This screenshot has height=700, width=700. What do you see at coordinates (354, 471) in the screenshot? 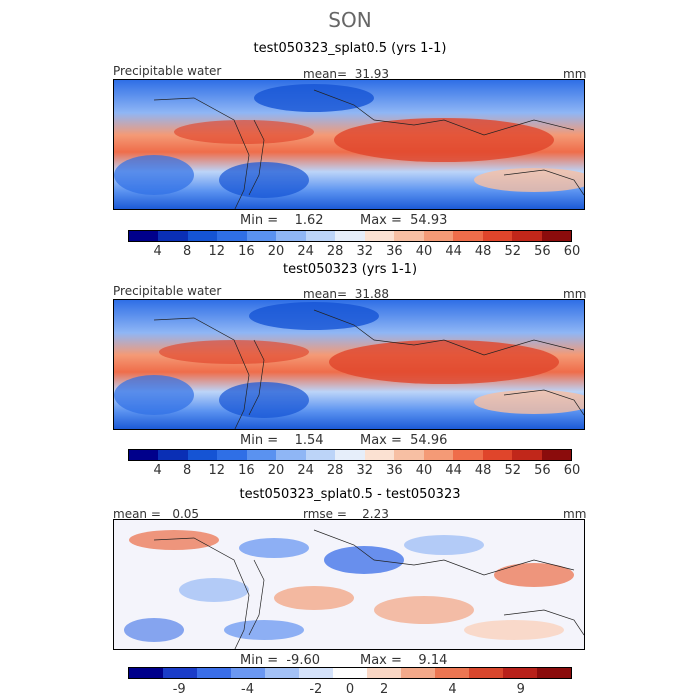
I see `colorbar-2-ticks: 4 8 12 16 20 24 28 32 36 40 44 48 52 56 60` at bounding box center [354, 471].